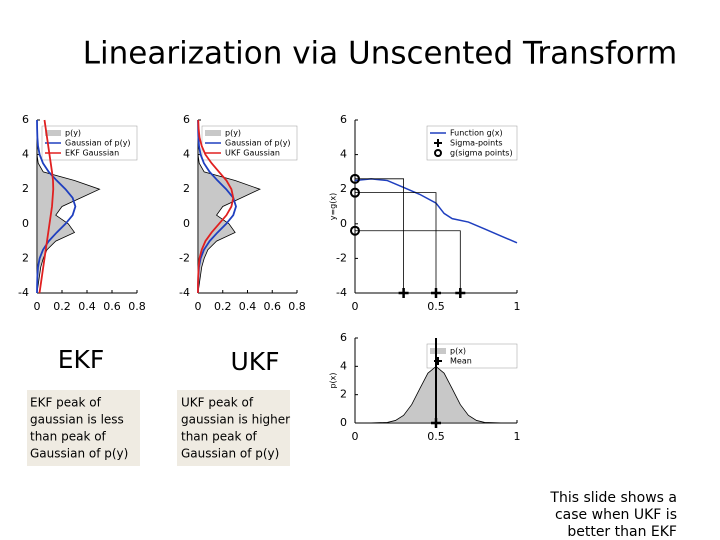 The image size is (720, 540). What do you see at coordinates (333, 380) in the screenshot?
I see `y-axis-label: p(x)` at bounding box center [333, 380].